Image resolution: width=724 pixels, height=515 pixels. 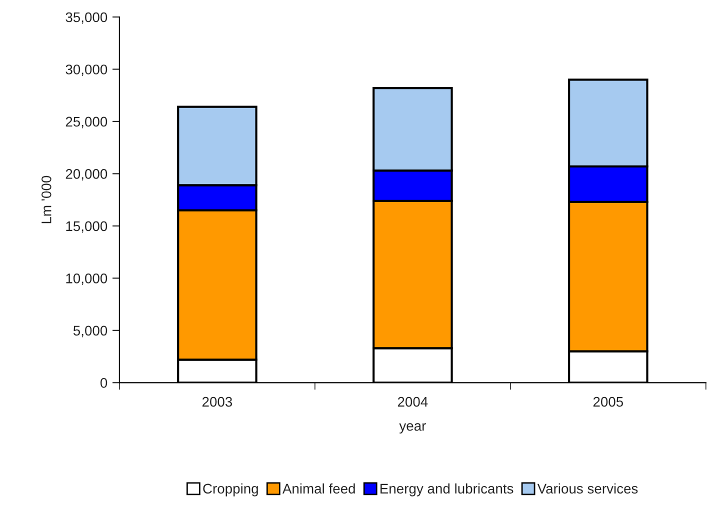 I want to click on legend-label: Animal feed, so click(x=318, y=488).